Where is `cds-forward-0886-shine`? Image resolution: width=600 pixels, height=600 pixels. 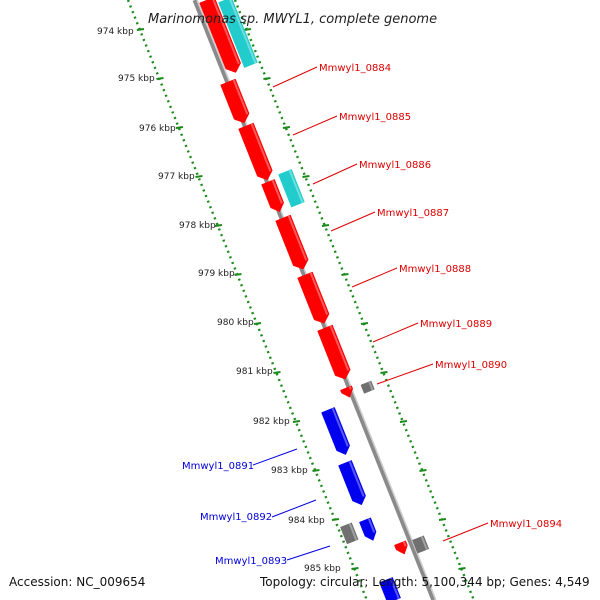 cds-forward-0886-shine is located at coordinates (261, 147).